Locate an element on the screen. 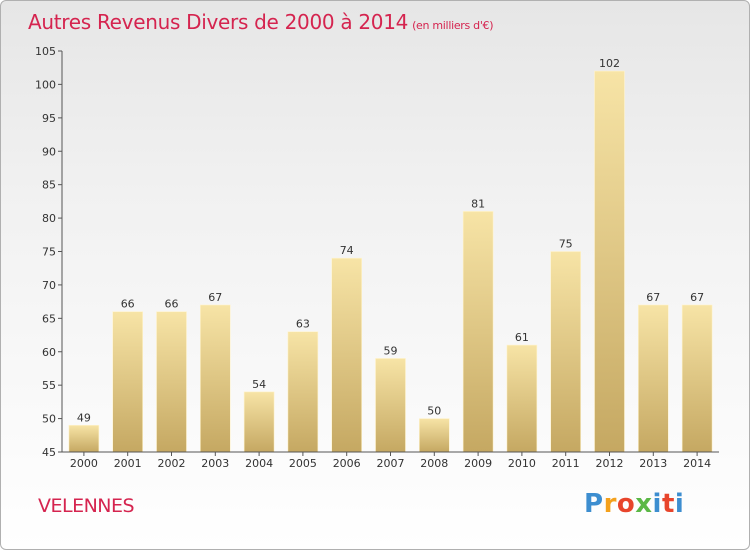 The width and height of the screenshot is (750, 550). data-label-2005: 63 is located at coordinates (303, 324).